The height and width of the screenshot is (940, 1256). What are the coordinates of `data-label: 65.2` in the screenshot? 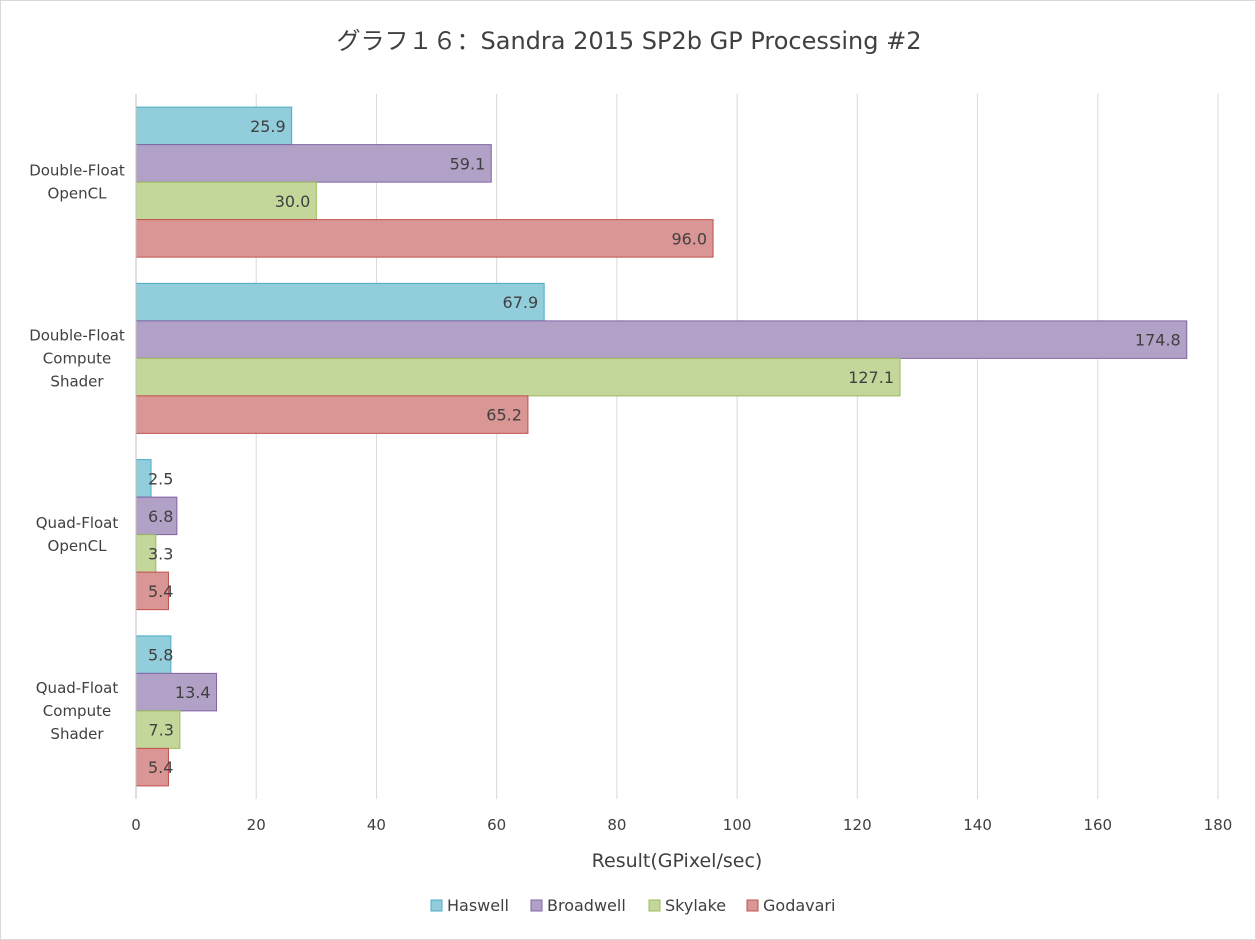 It's located at (504, 415).